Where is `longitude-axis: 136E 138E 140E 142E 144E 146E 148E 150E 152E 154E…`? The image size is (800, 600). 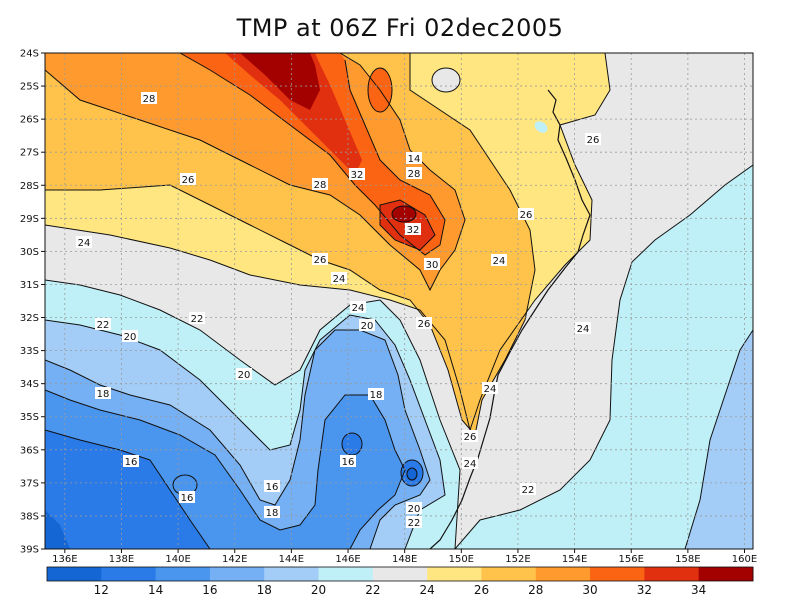
longitude-axis: 136E 138E 140E 142E 144E 146E 148E 150E 152E 154E… is located at coordinates (404, 557).